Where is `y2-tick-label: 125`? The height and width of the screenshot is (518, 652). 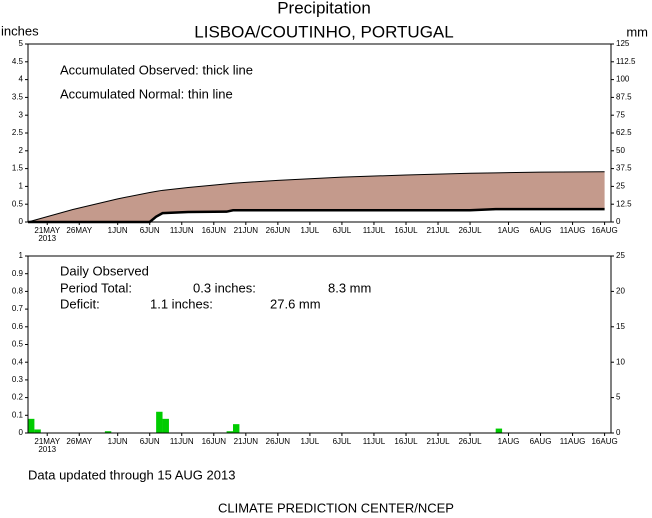 y2-tick-label: 125 is located at coordinates (623, 43).